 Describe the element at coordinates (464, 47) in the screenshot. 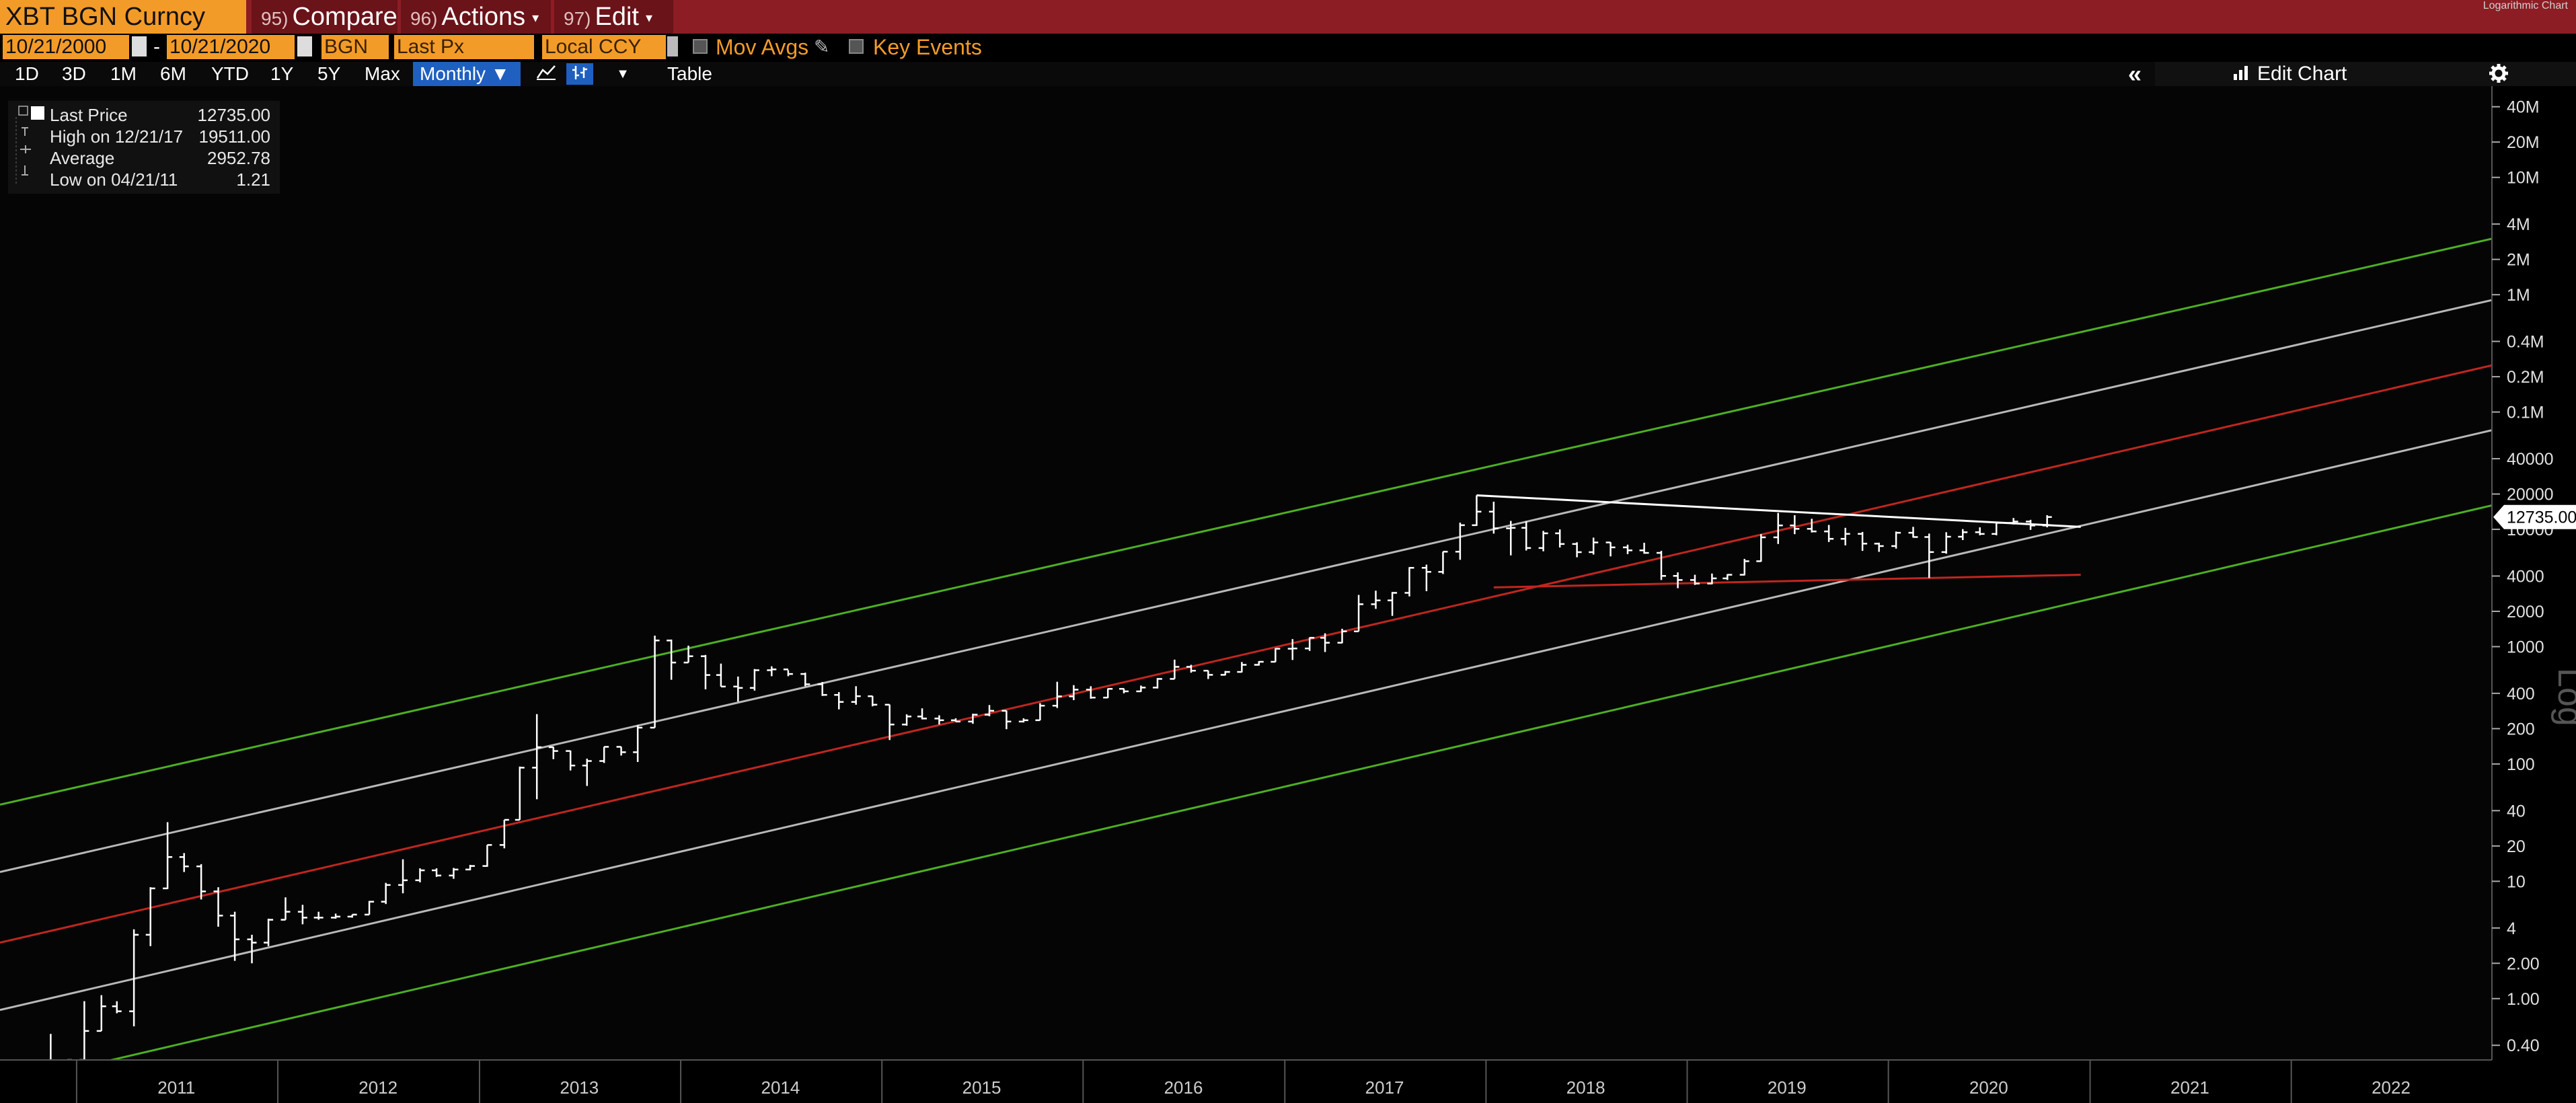

I see `price-field: Last Px` at that location.